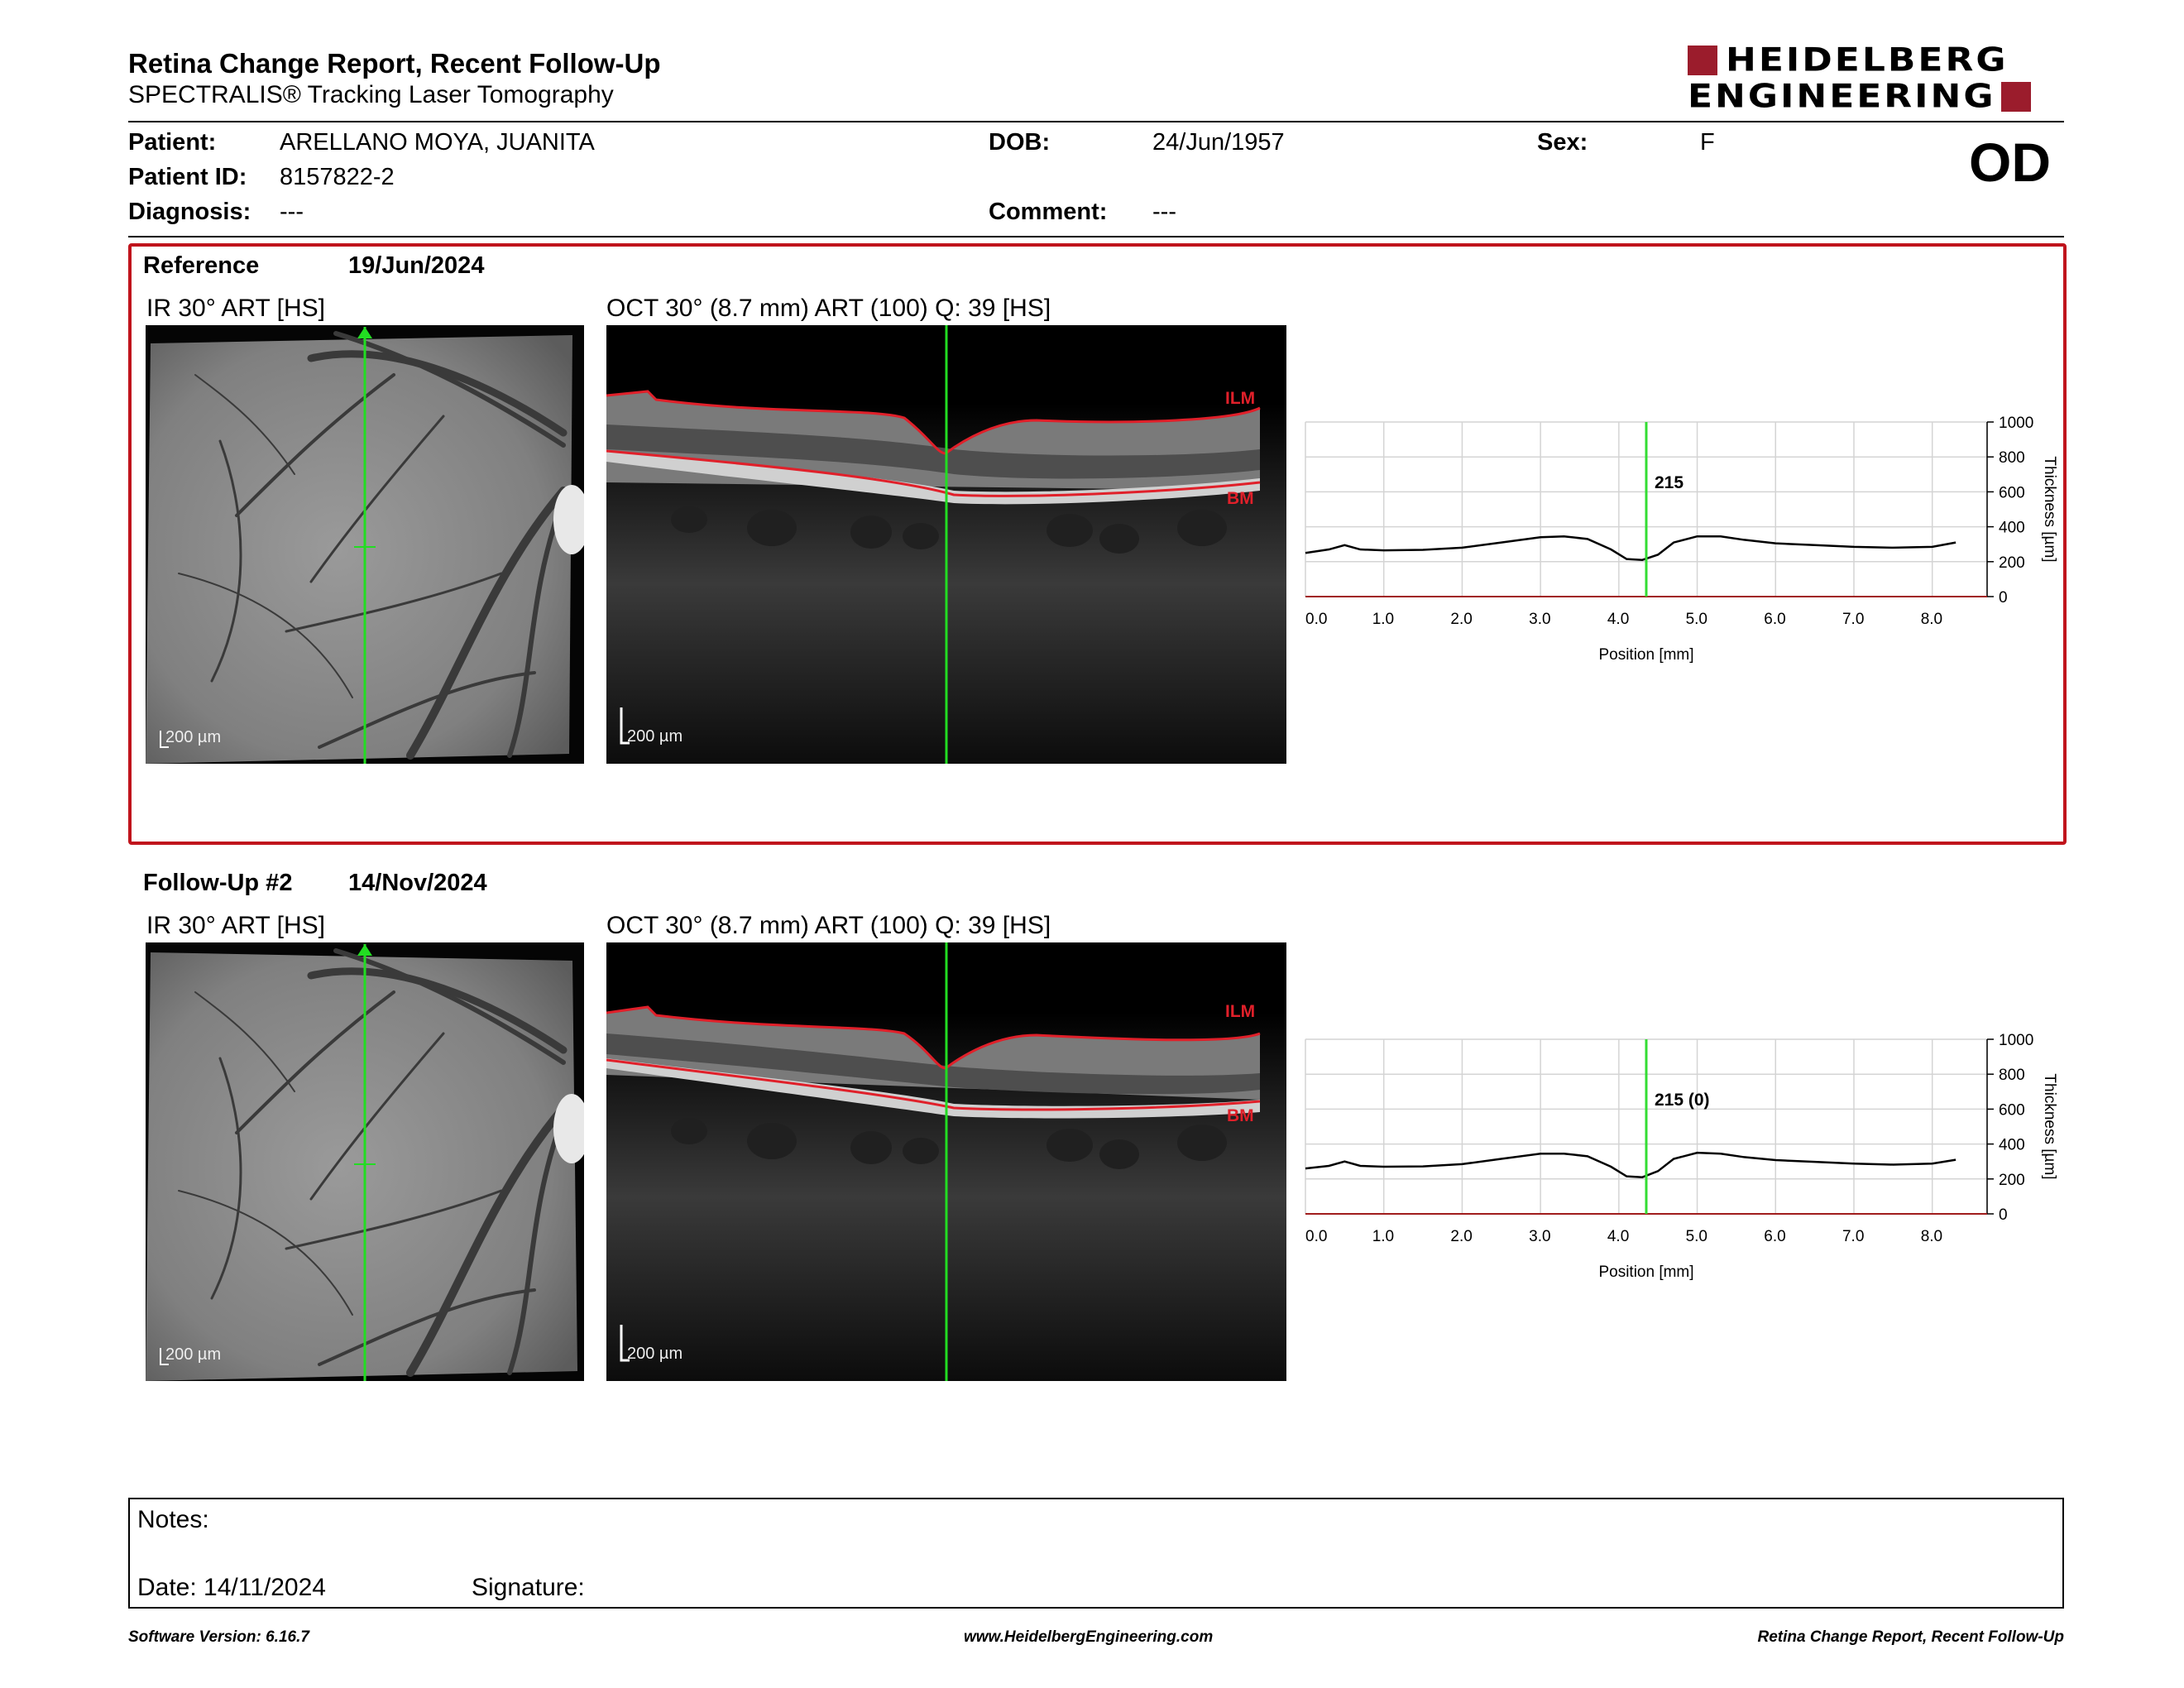 This screenshot has height=1688, width=2184. Describe the element at coordinates (292, 212) in the screenshot. I see `diagnosis-value: ---` at that location.